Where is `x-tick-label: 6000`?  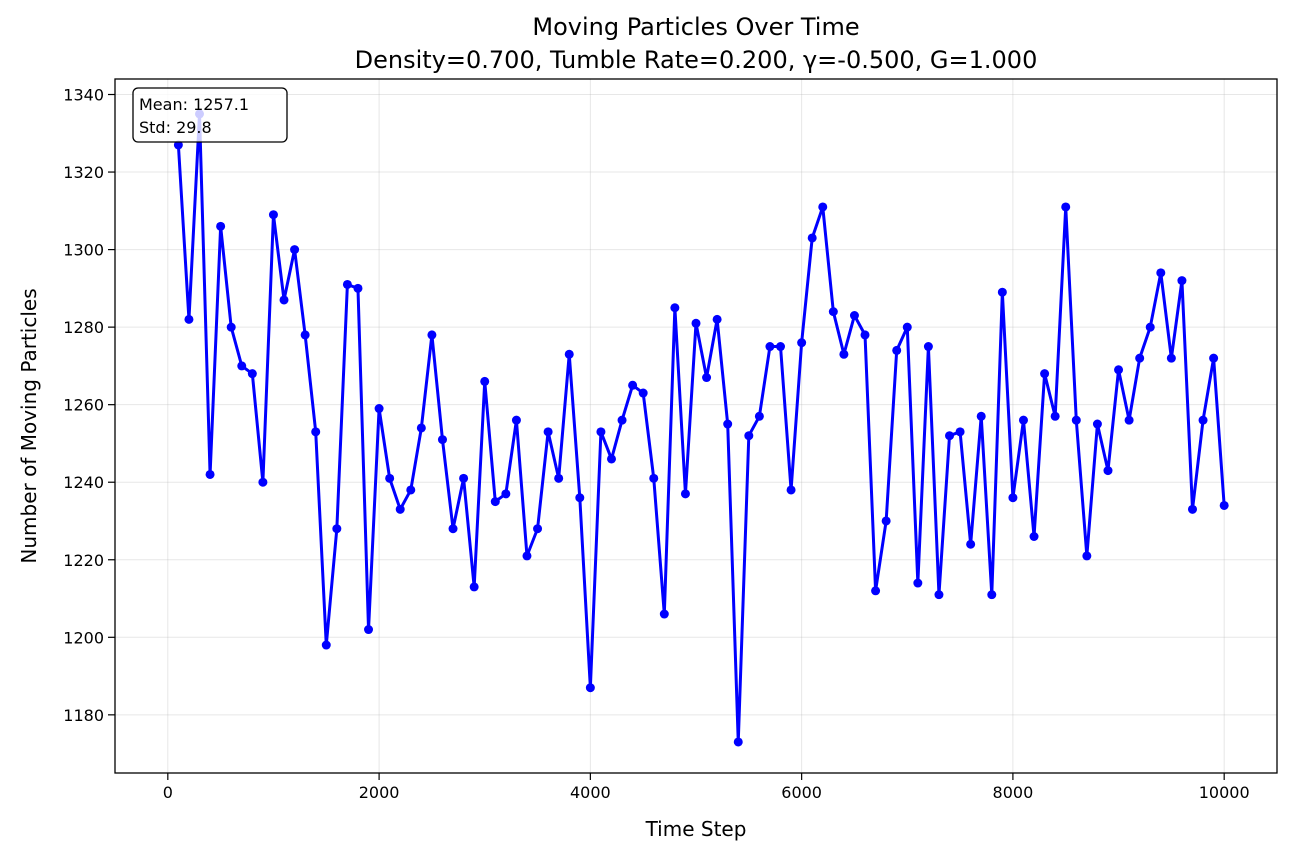
x-tick-label: 6000 is located at coordinates (801, 792).